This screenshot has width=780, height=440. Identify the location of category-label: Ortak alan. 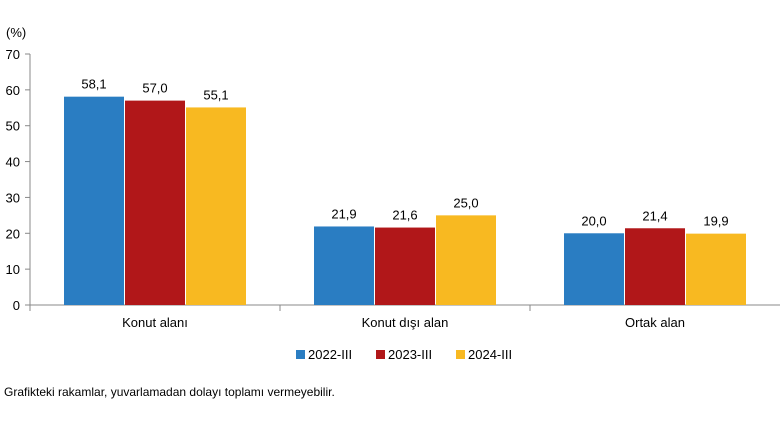
(655, 322).